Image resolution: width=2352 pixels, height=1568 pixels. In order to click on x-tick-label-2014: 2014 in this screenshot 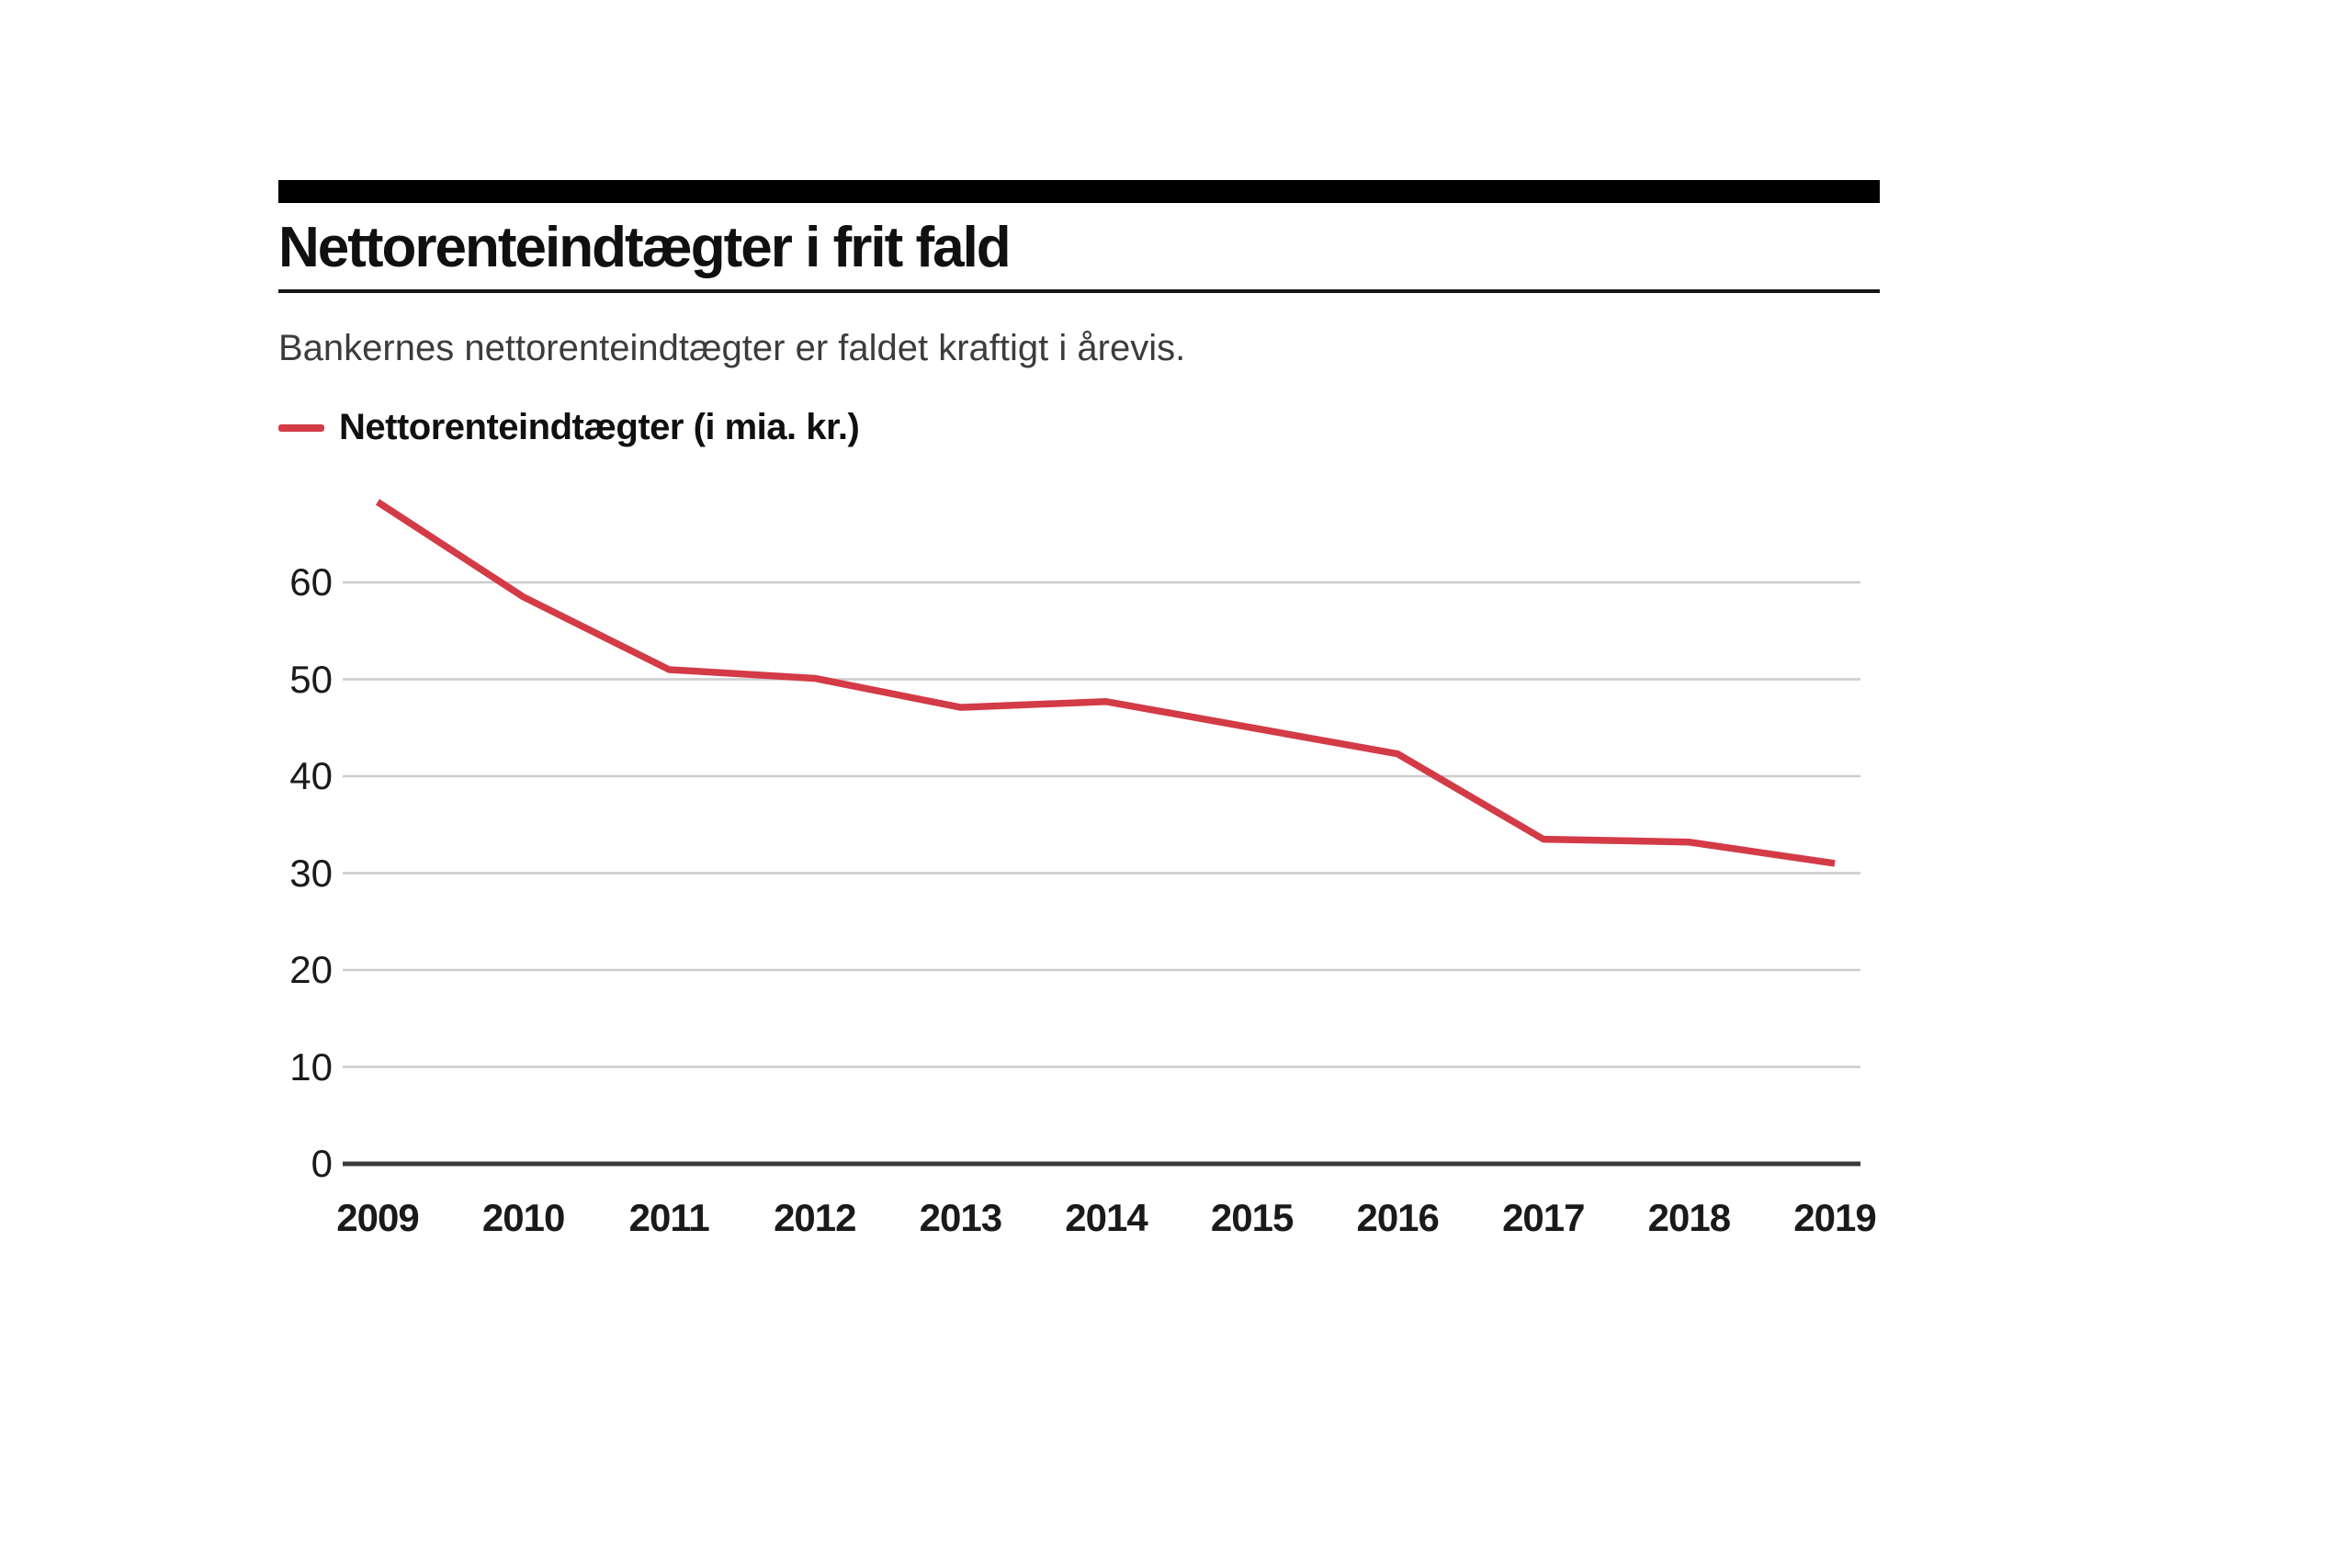, I will do `click(1106, 1217)`.